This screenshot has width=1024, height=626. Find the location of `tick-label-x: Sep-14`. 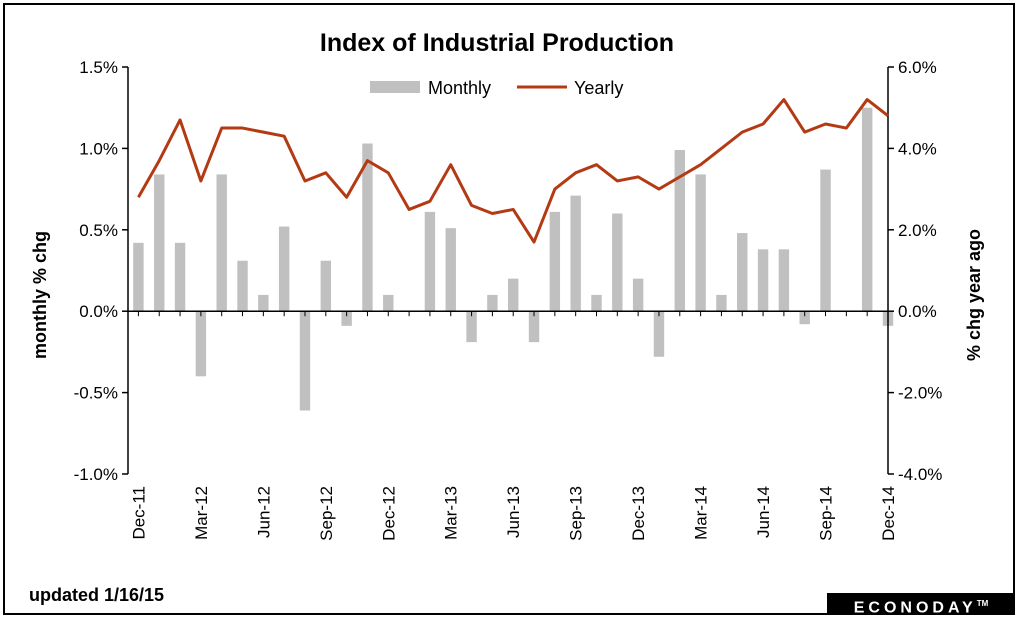

tick-label-x: Sep-14 is located at coordinates (826, 513).